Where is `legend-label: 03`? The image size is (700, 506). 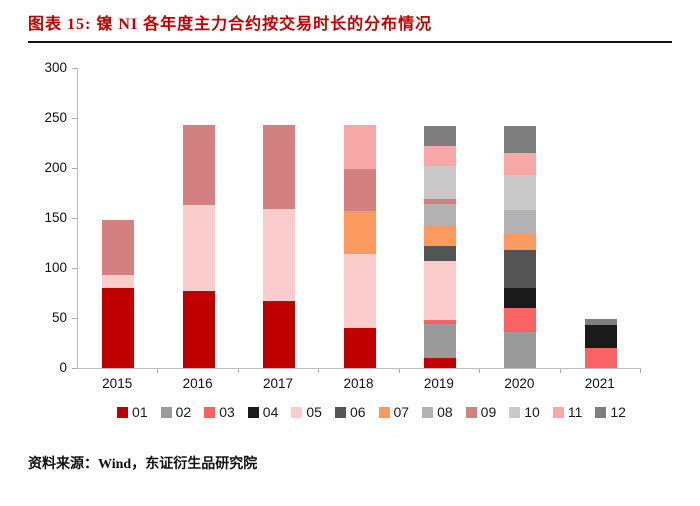
legend-label: 03 is located at coordinates (227, 412).